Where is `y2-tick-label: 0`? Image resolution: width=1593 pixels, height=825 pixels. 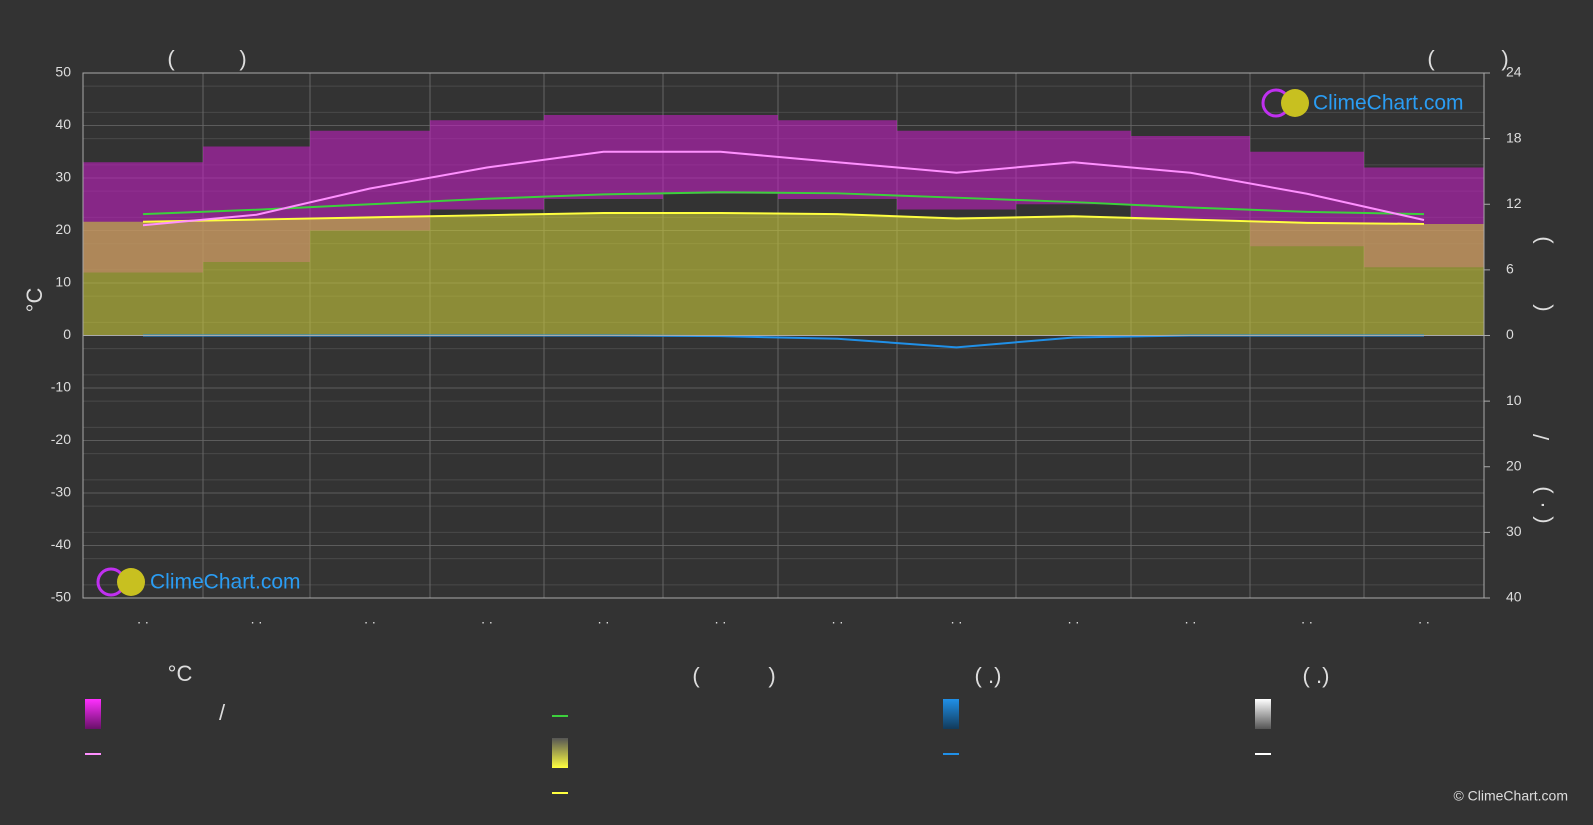
y2-tick-label: 0 is located at coordinates (1510, 334).